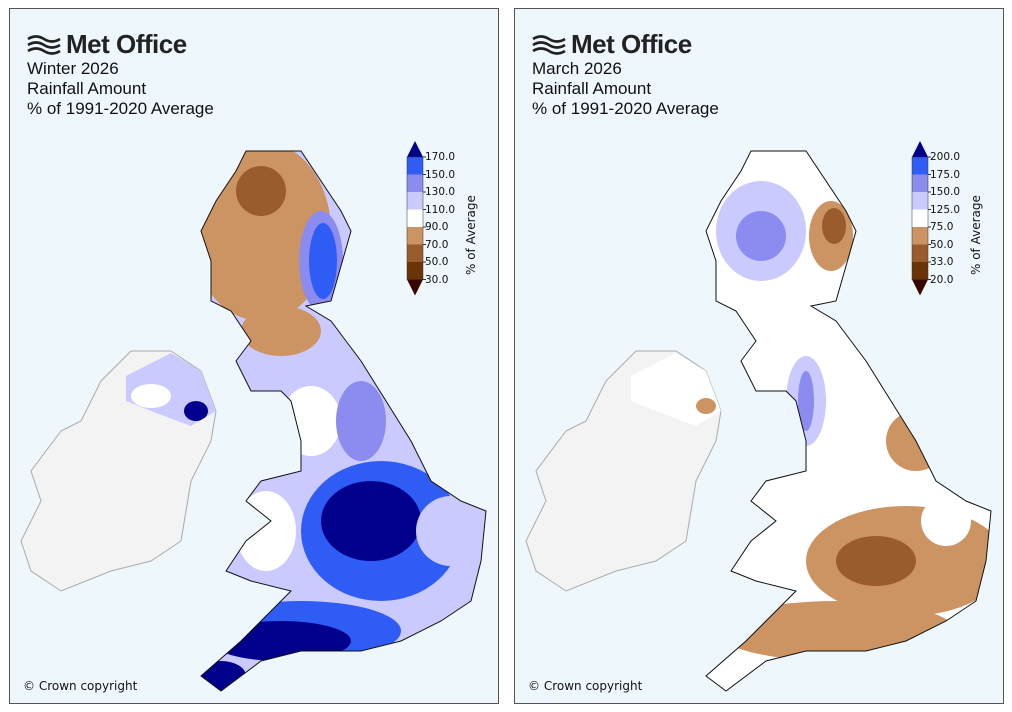 The width and height of the screenshot is (1012, 712). What do you see at coordinates (945, 157) in the screenshot?
I see `colorbar-tick-label: 200.0` at bounding box center [945, 157].